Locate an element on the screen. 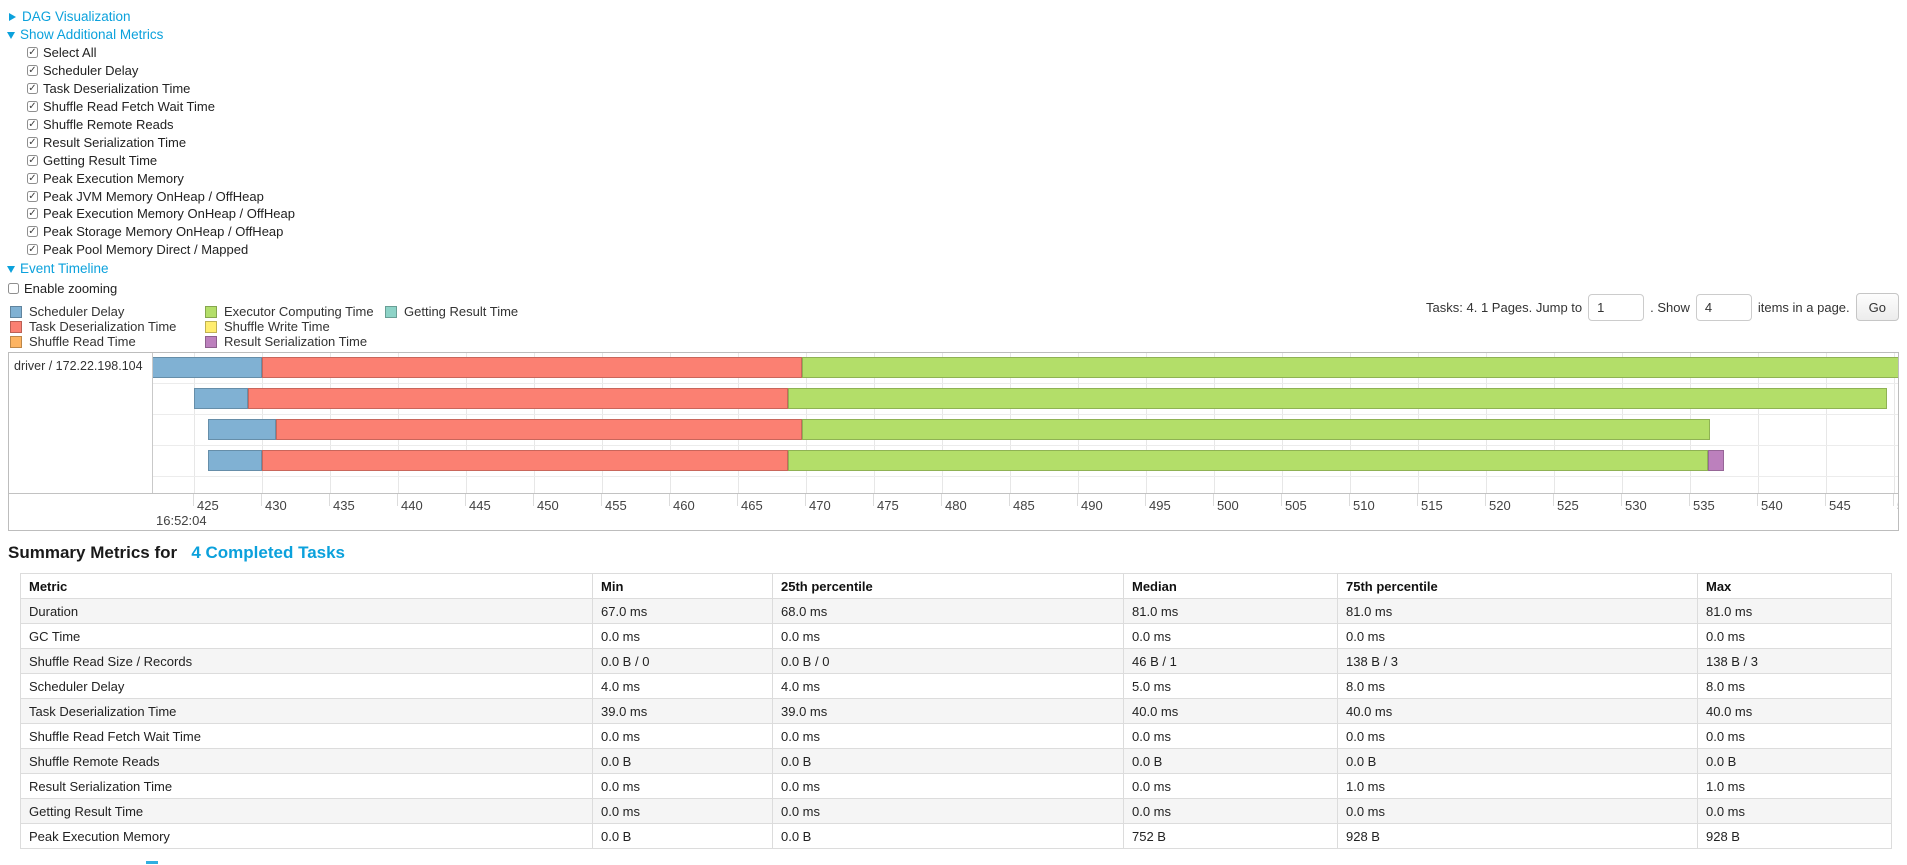 This screenshot has height=865, width=1907. table-column-header: Median is located at coordinates (1230, 586).